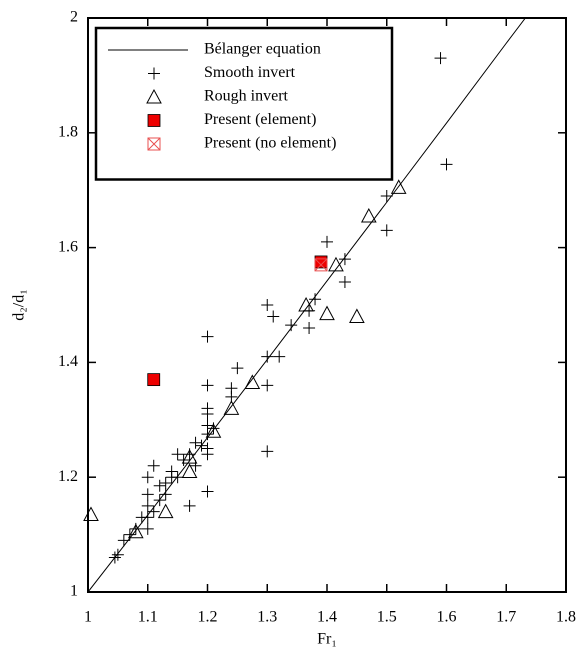  What do you see at coordinates (246, 96) in the screenshot?
I see `legend-label: Rough invert` at bounding box center [246, 96].